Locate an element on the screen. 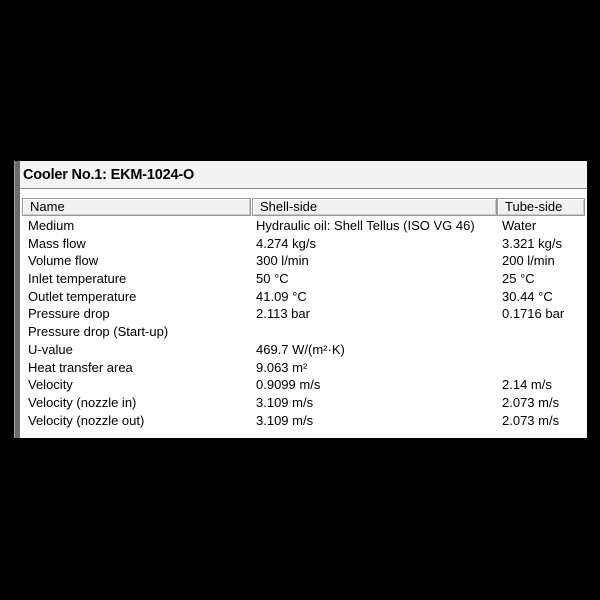 This screenshot has height=600, width=600. row-name-label: Inlet temperature is located at coordinates (77, 279).